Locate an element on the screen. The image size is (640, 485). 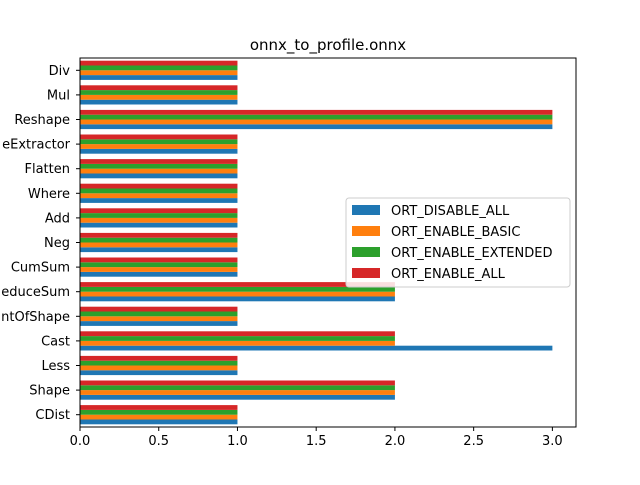
y-tick-label: CDist is located at coordinates (52, 415).